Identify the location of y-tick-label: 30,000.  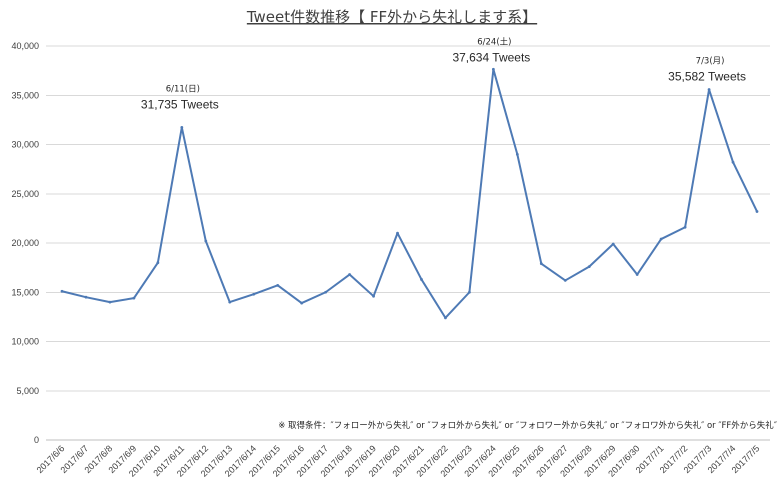
(25, 145).